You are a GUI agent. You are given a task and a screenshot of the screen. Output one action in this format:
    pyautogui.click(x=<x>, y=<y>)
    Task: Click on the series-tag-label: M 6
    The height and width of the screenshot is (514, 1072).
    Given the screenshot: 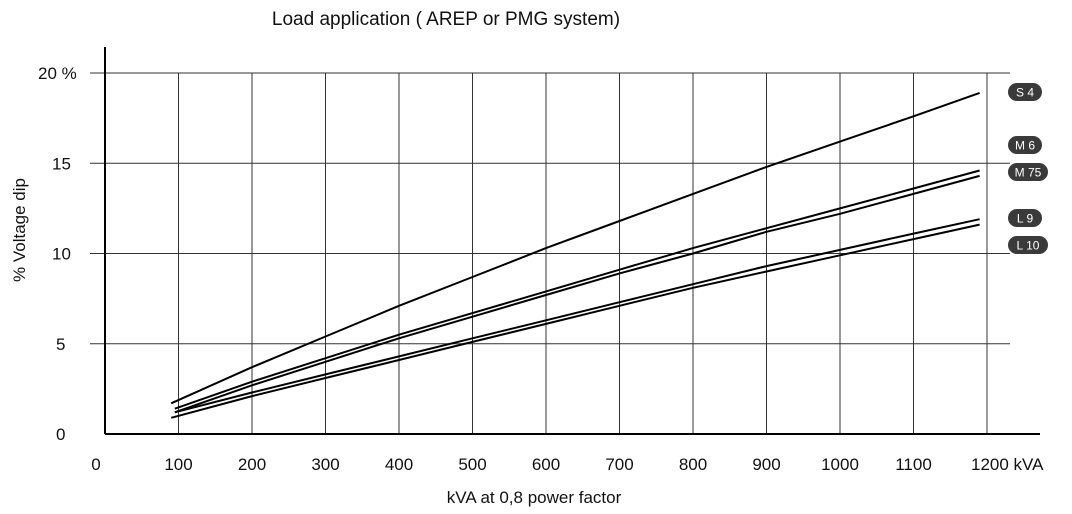 What is the action you would take?
    pyautogui.click(x=1025, y=146)
    